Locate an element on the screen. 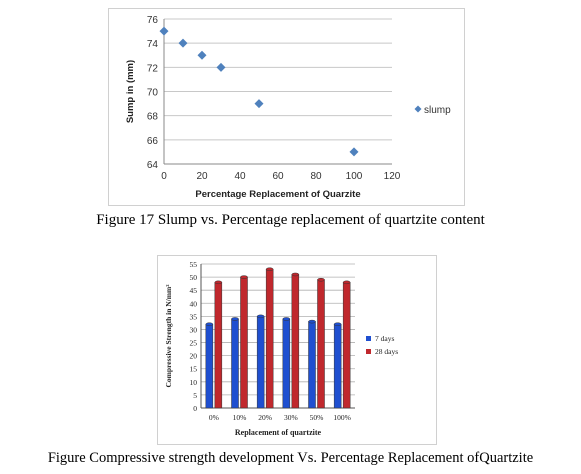 Image resolution: width=581 pixels, height=474 pixels. x-tick-label: 100% is located at coordinates (342, 417).